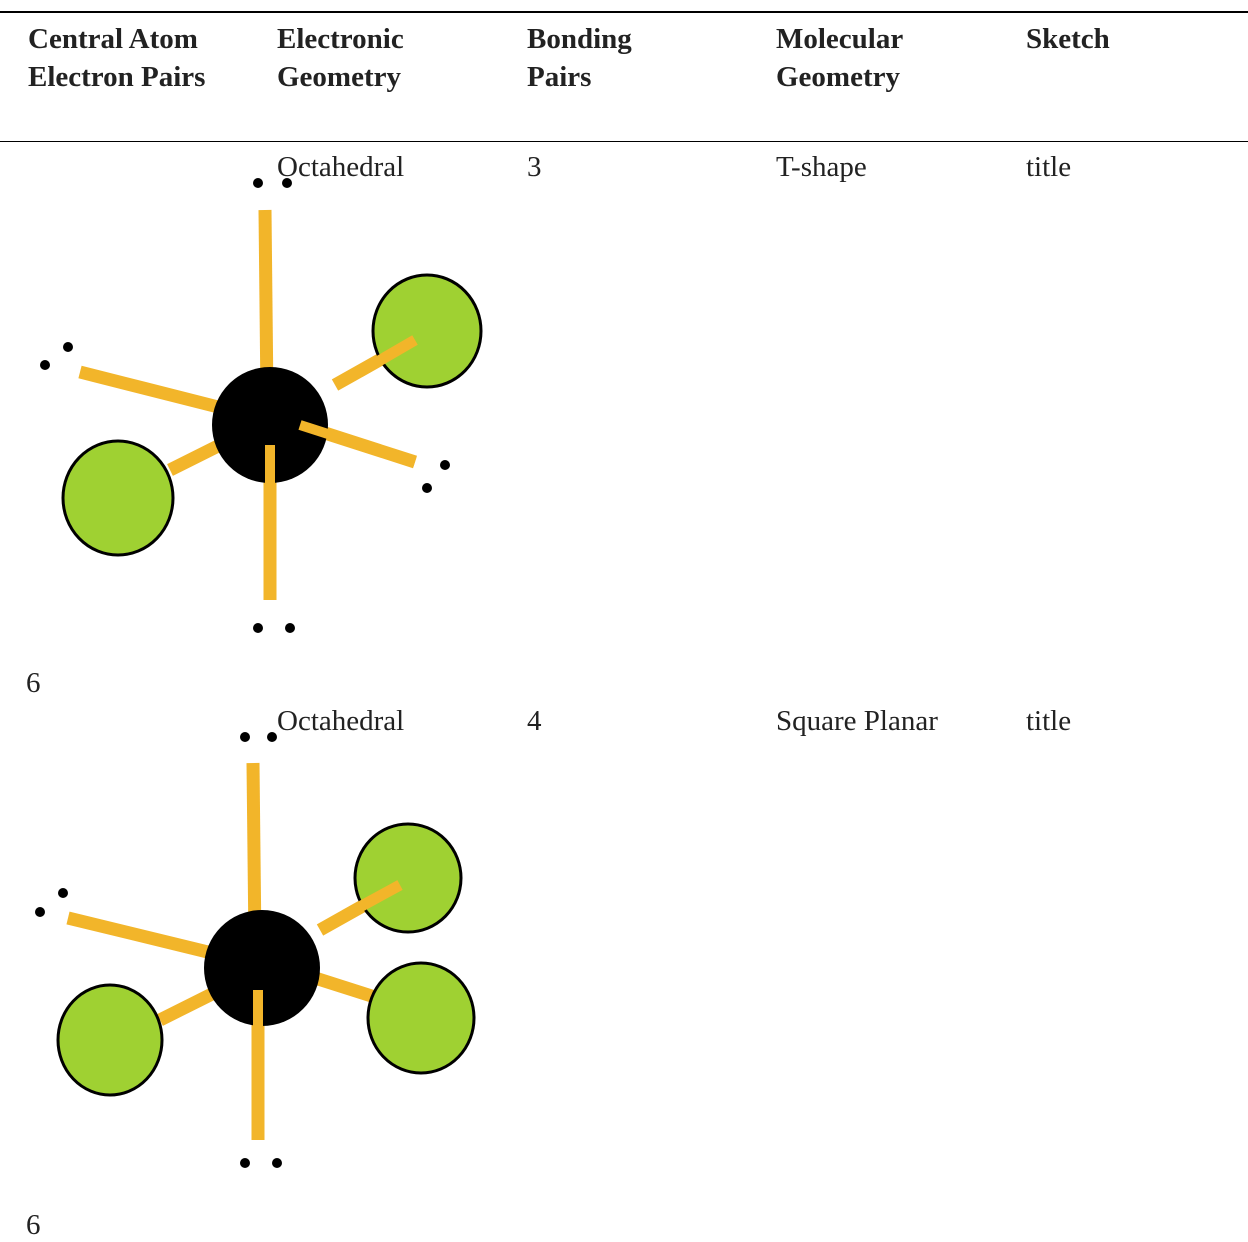 The height and width of the screenshot is (1242, 1248). Describe the element at coordinates (534, 167) in the screenshot. I see `cell: 3` at that location.